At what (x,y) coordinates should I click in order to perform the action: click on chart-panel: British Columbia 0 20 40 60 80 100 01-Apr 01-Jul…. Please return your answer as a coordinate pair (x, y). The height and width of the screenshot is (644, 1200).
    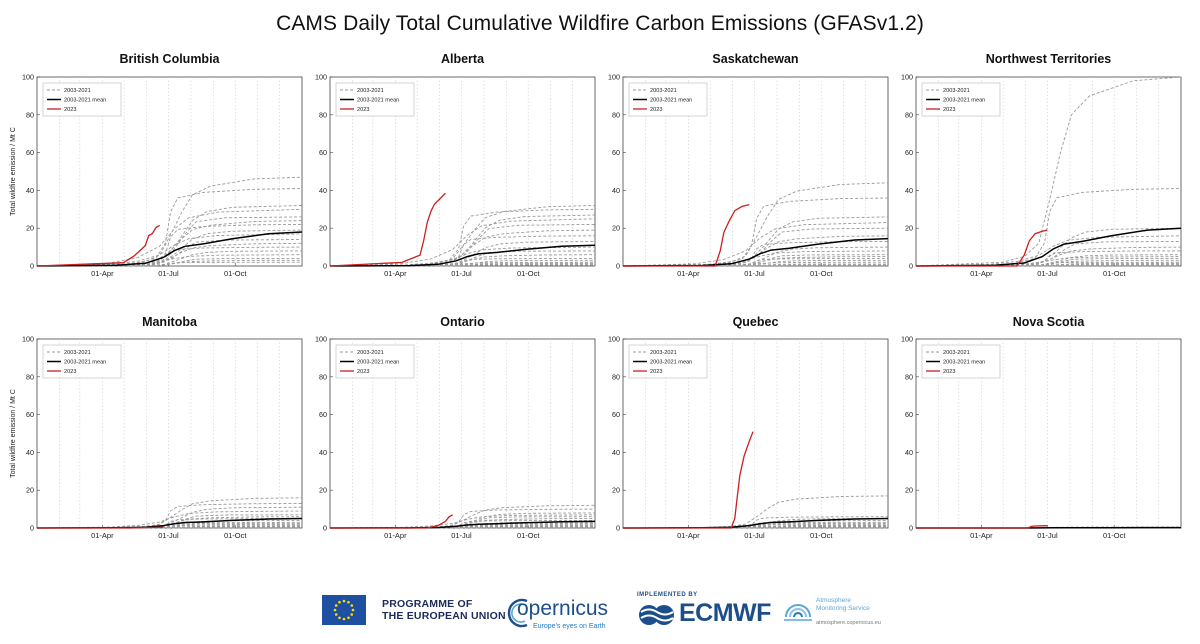
    Looking at the image, I should click on (156, 165).